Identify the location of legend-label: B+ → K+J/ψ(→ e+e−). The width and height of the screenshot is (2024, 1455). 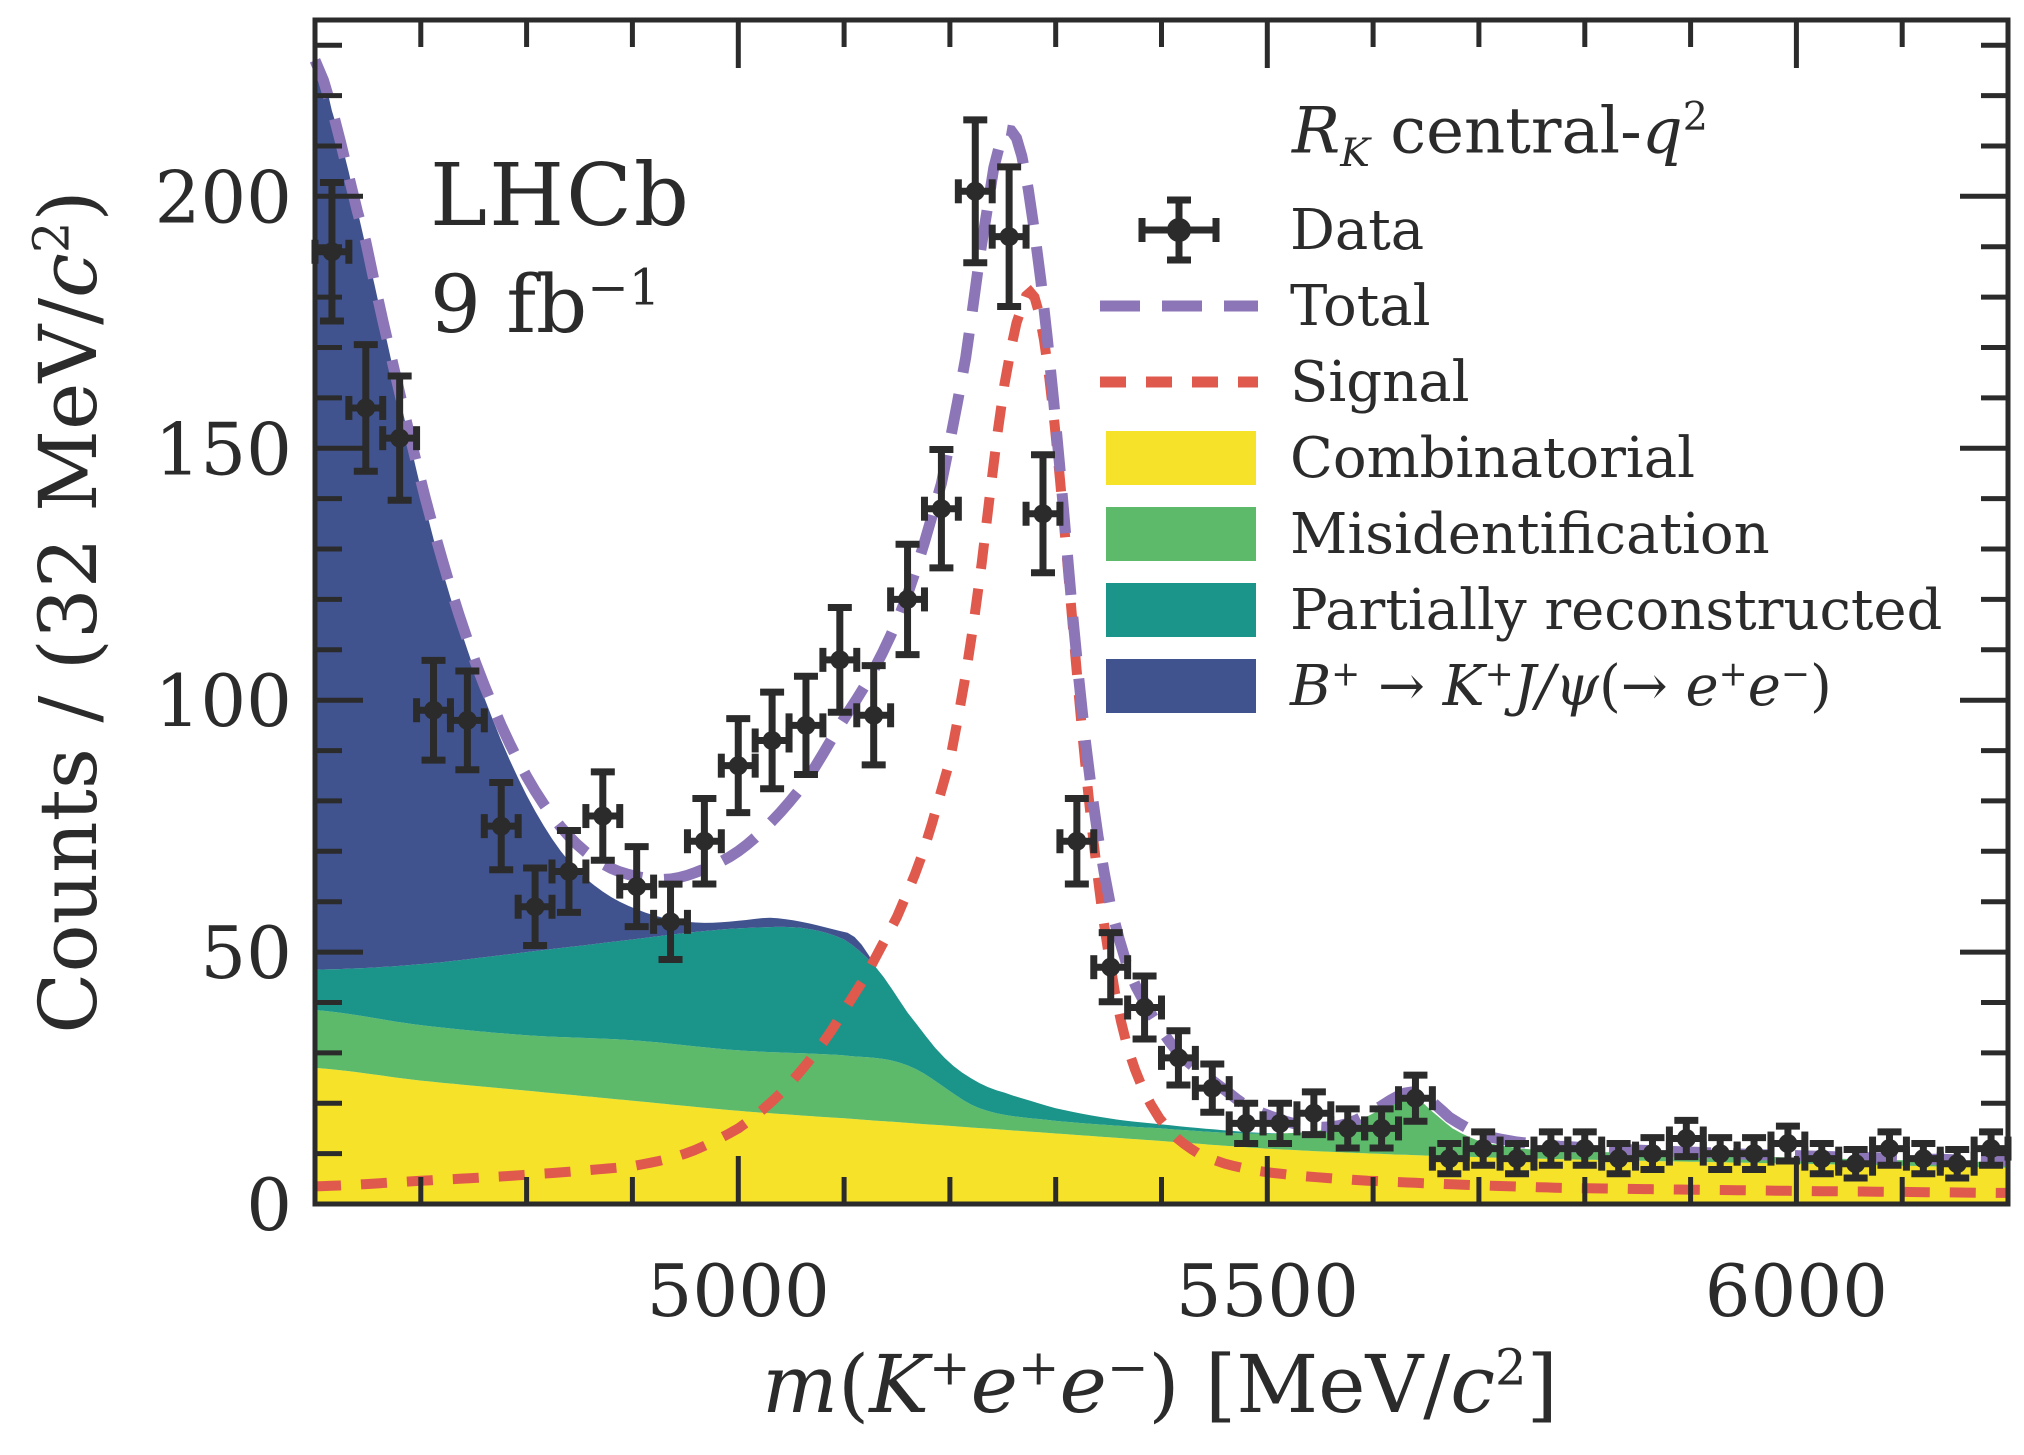
(1561, 686).